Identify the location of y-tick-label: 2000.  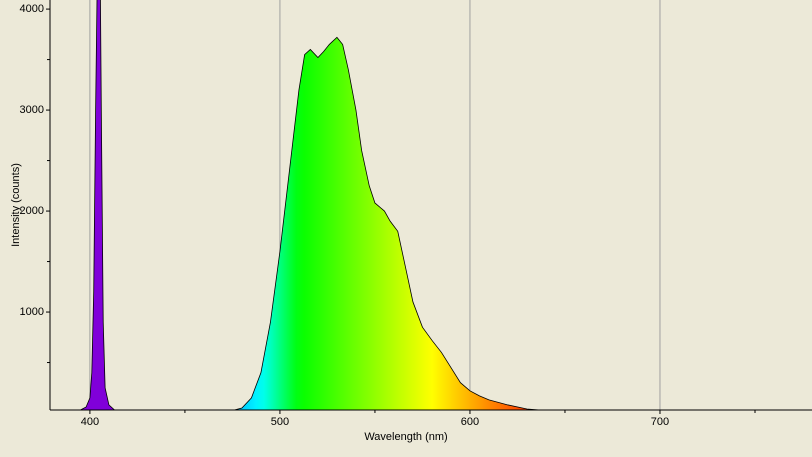
(32, 211).